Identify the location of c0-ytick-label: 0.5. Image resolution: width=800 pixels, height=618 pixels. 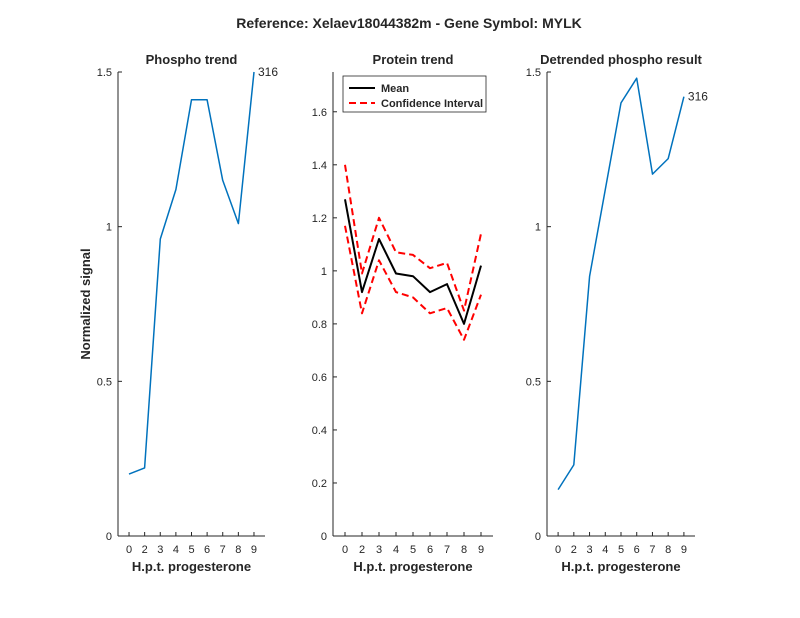
(104, 382).